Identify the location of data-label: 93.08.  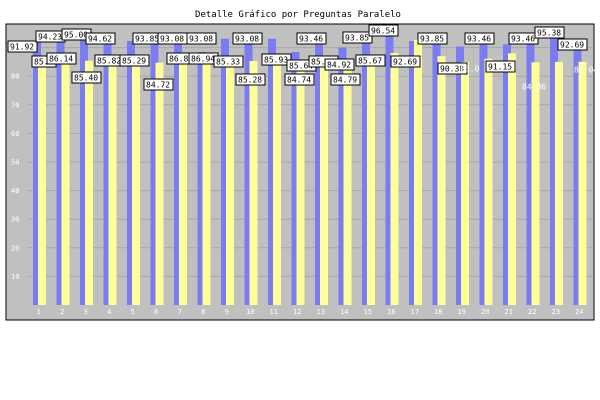
(172, 39).